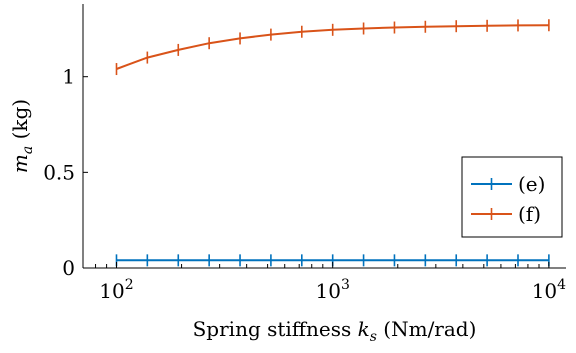 The height and width of the screenshot is (353, 576). I want to click on y-axis-label-suffix: (kg), so click(20, 122).